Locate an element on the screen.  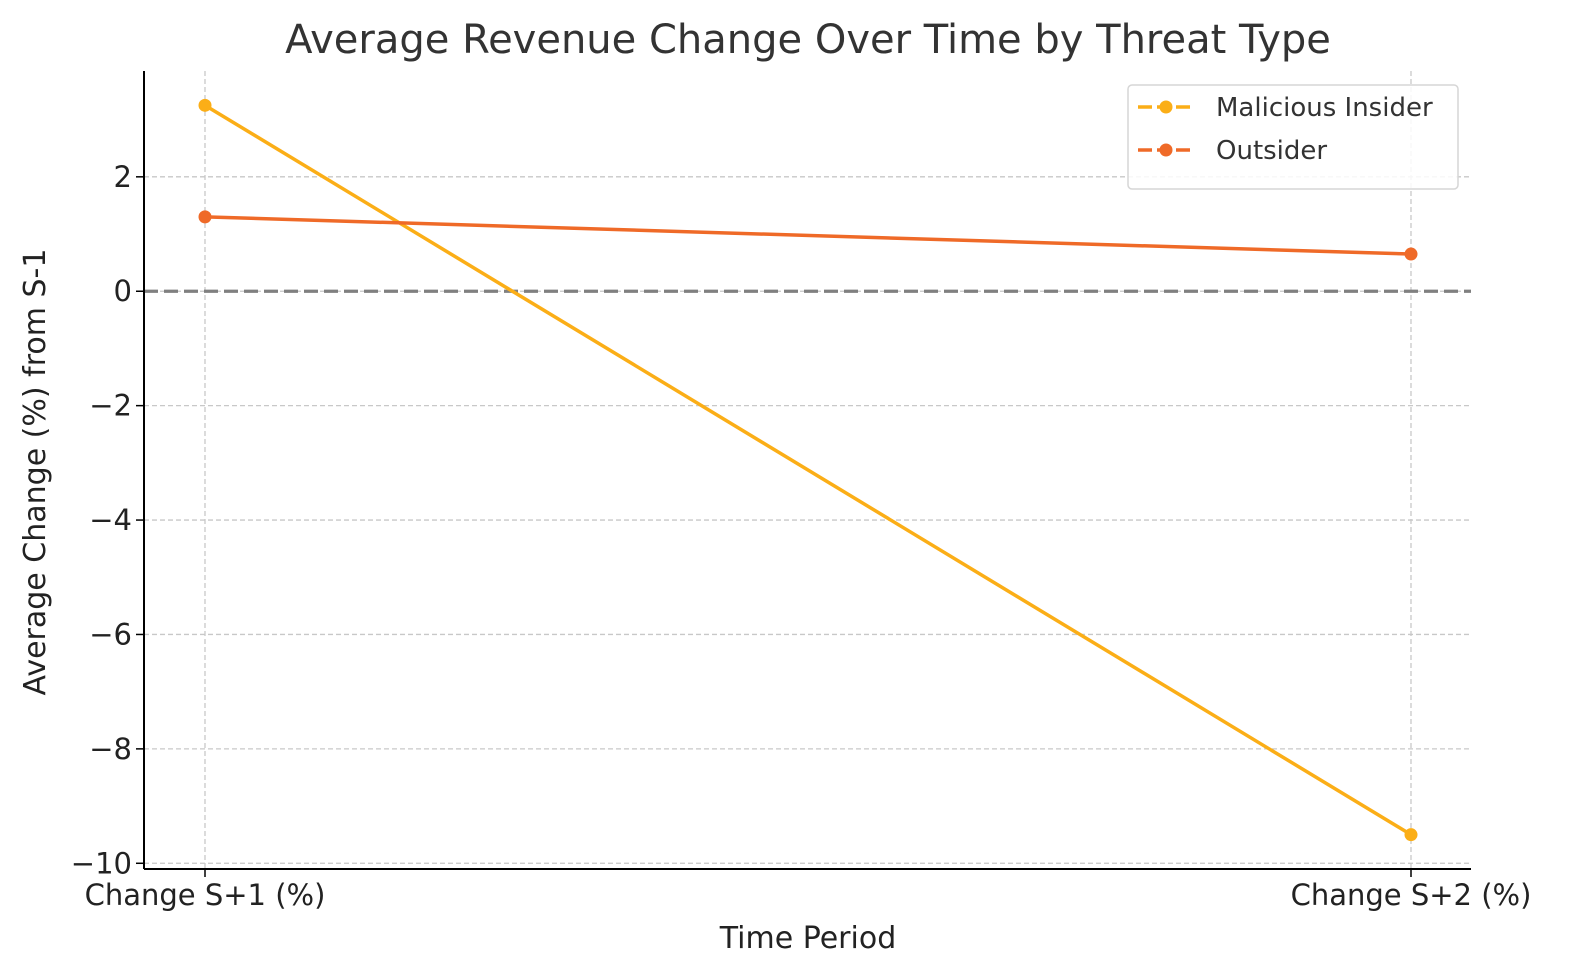
y-axis-label: Average Change (%) from S-1 is located at coordinates (35, 472).